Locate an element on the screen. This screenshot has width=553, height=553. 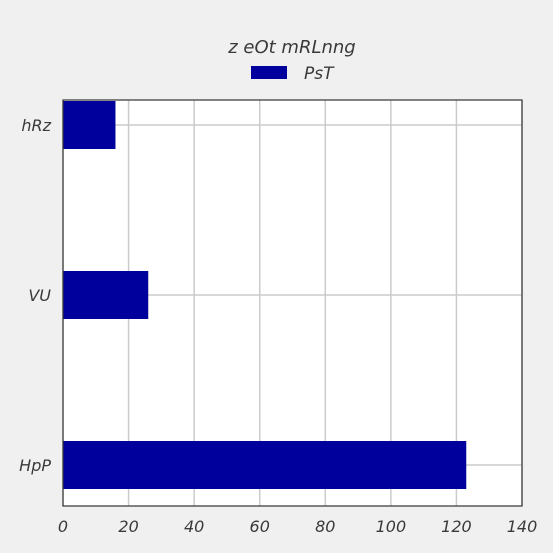
x-tick-label: 80 is located at coordinates (325, 526).